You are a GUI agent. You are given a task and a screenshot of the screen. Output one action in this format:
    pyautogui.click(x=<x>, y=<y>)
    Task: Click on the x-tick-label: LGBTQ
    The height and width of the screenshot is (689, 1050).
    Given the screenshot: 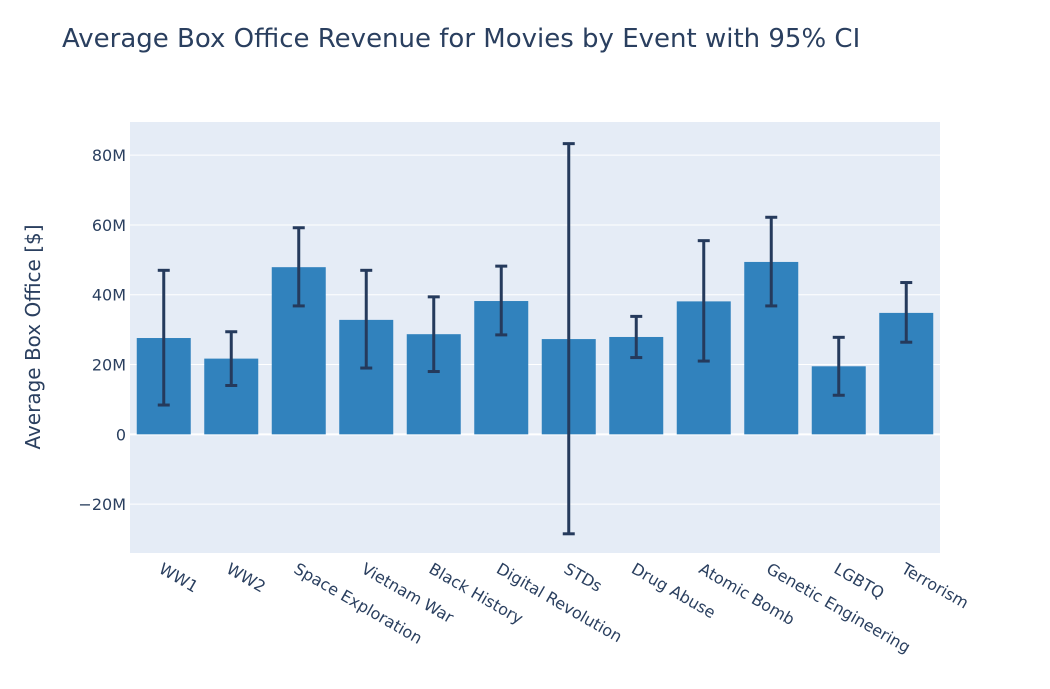 What is the action you would take?
    pyautogui.click(x=859, y=581)
    